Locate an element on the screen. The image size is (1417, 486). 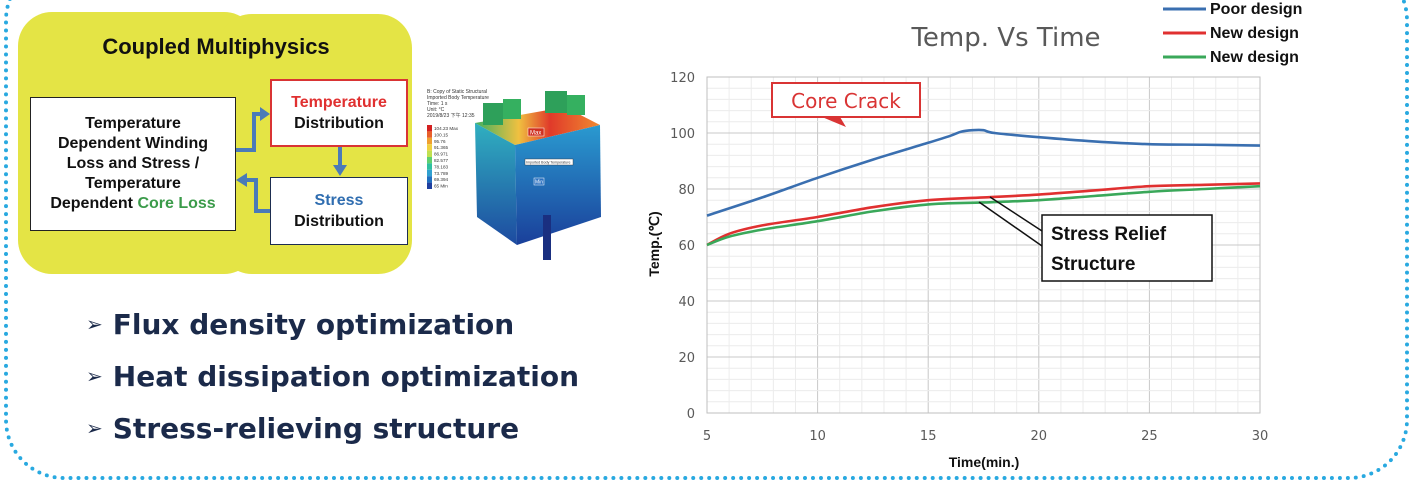
loss-line-3: Loss and Stress / is located at coordinates (133, 163).